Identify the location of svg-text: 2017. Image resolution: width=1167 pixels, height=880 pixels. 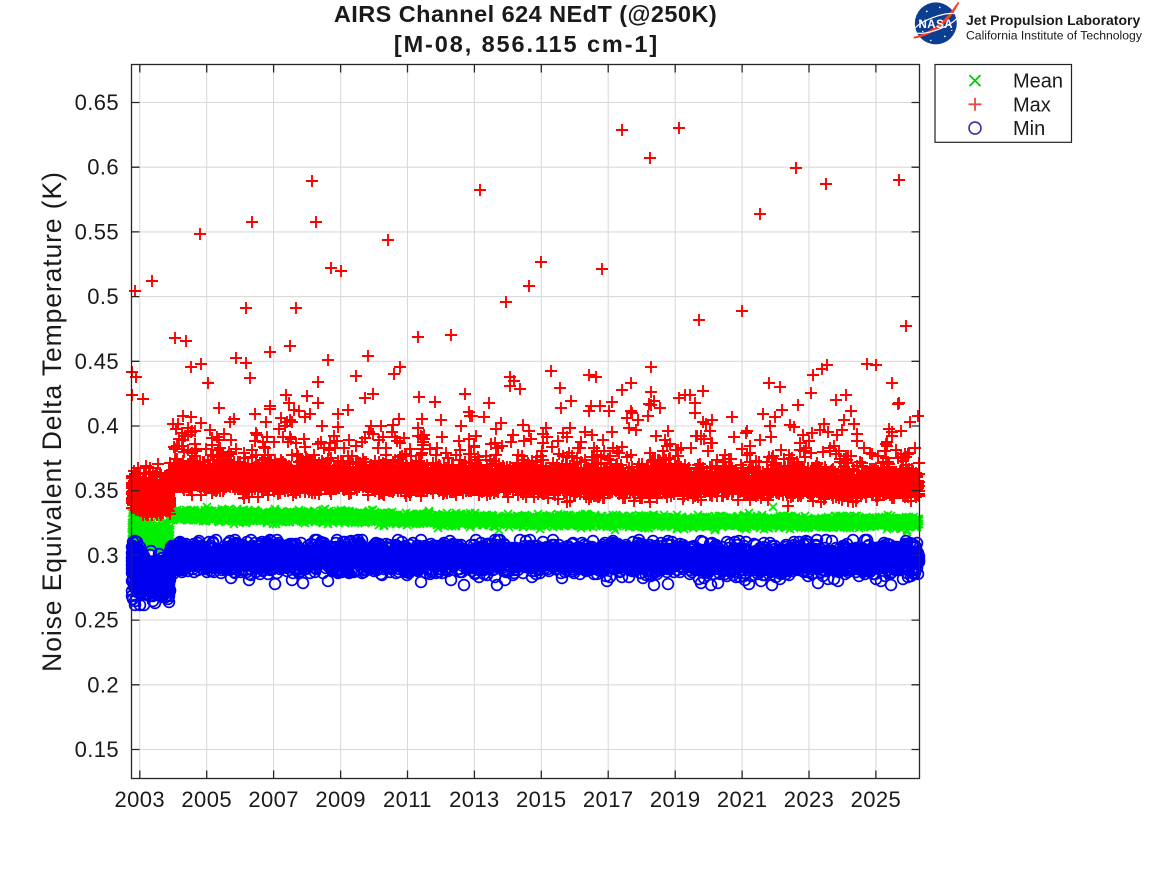
(608, 799).